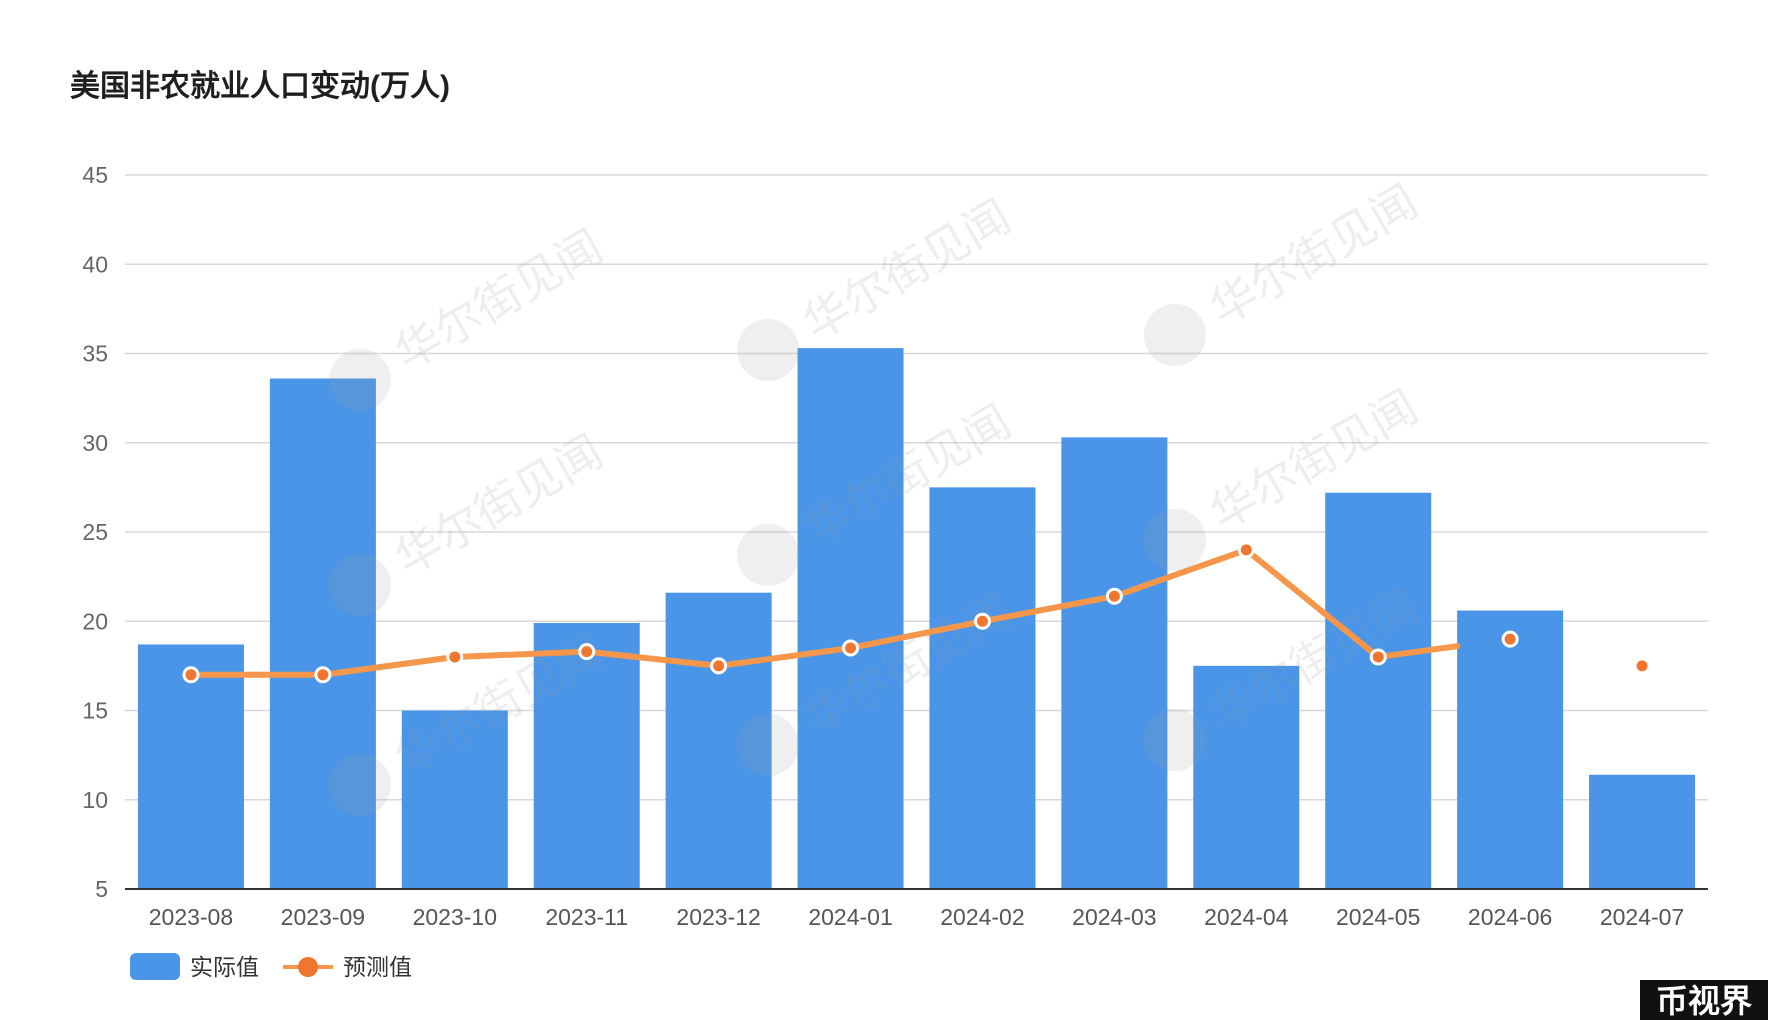  Describe the element at coordinates (95, 354) in the screenshot. I see `y-tick-label: 35` at that location.